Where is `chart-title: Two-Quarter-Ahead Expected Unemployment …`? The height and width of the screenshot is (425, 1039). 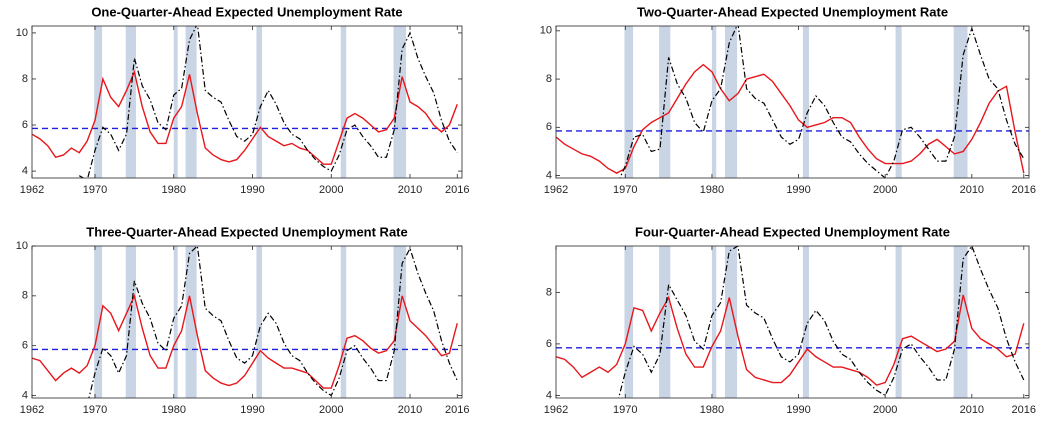 chart-title: Two-Quarter-Ahead Expected Unemployment … is located at coordinates (792, 11).